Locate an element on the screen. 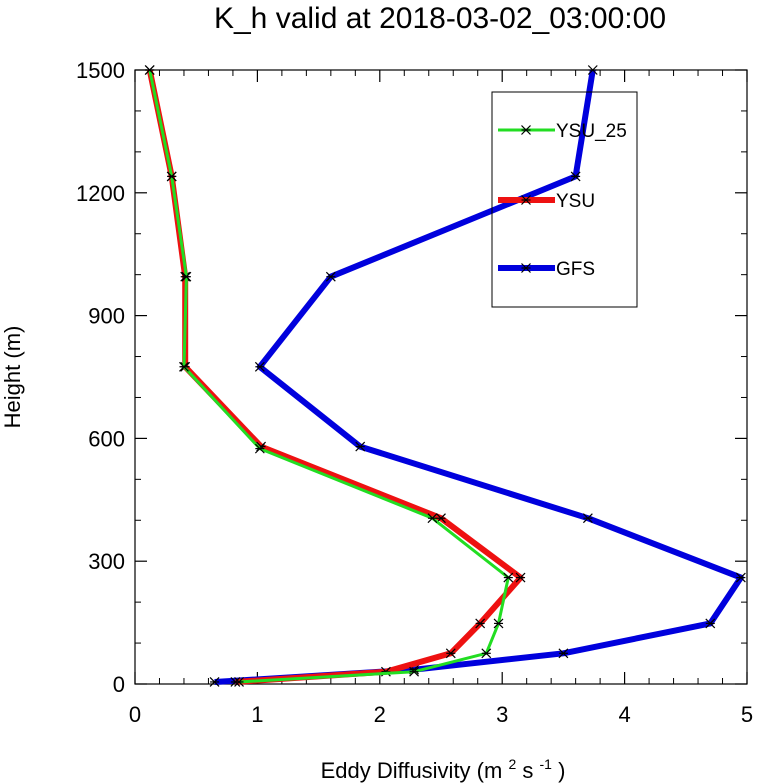 The height and width of the screenshot is (783, 766). y-axis-label: Height (m) is located at coordinates (12, 377).